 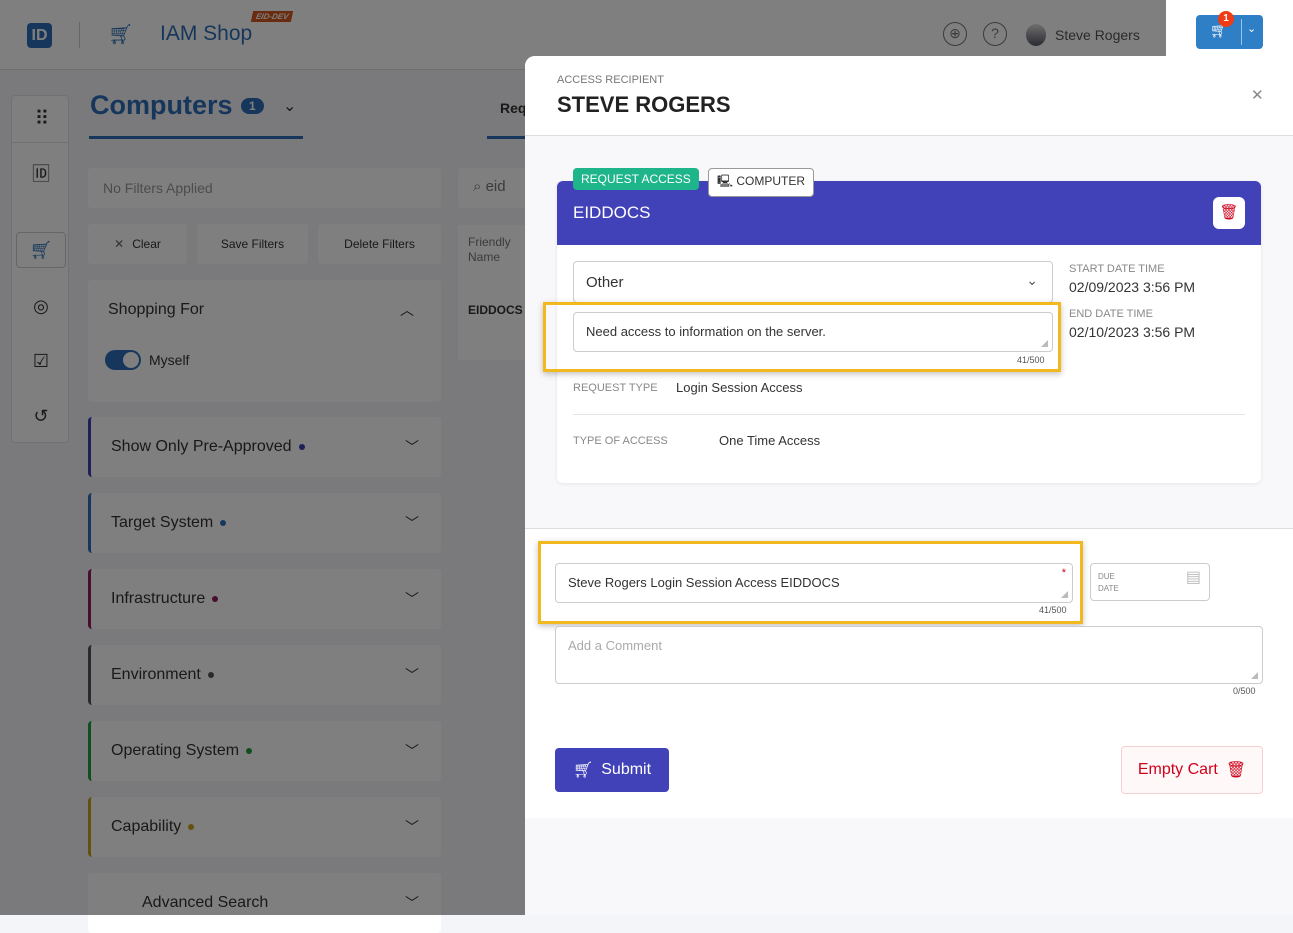 I want to click on request-access-tag: REQUEST ACCESS, so click(x=636, y=179).